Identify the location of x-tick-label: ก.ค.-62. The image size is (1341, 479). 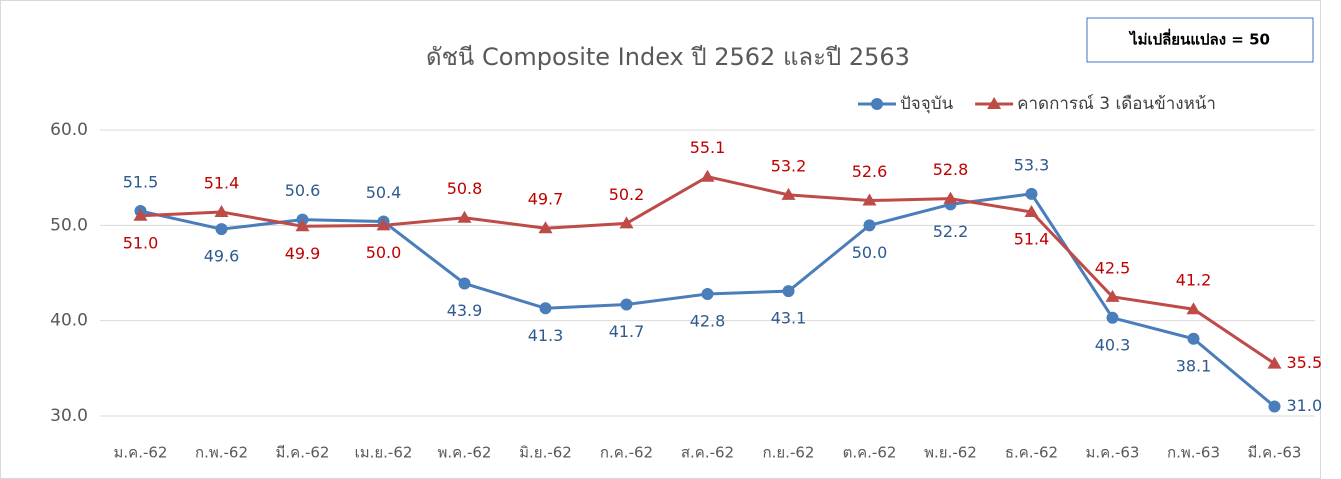
(626, 453).